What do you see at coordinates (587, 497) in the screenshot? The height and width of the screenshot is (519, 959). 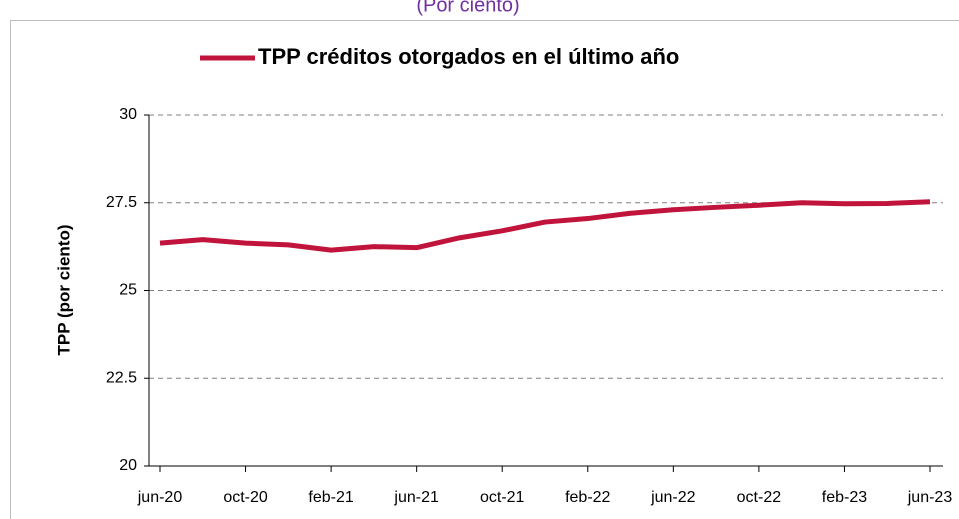 I see `x-tick-label: feb-22` at bounding box center [587, 497].